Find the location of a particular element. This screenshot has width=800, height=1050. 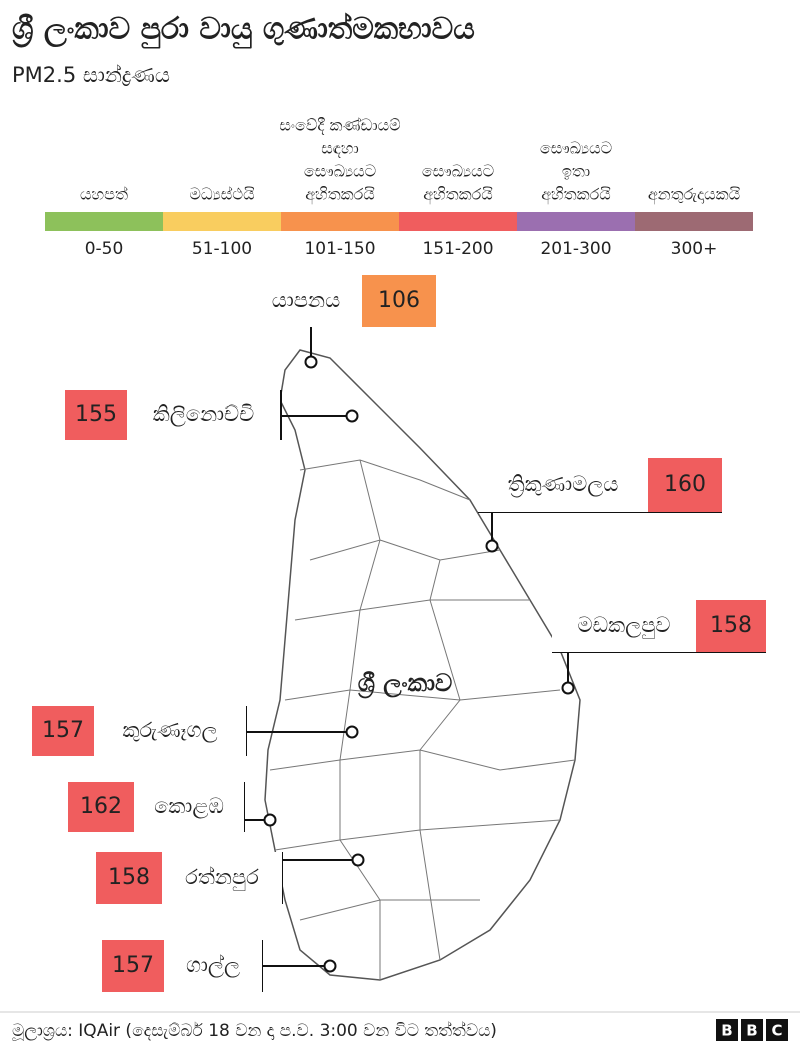

city-name: රත්නපුර is located at coordinates (222, 878).